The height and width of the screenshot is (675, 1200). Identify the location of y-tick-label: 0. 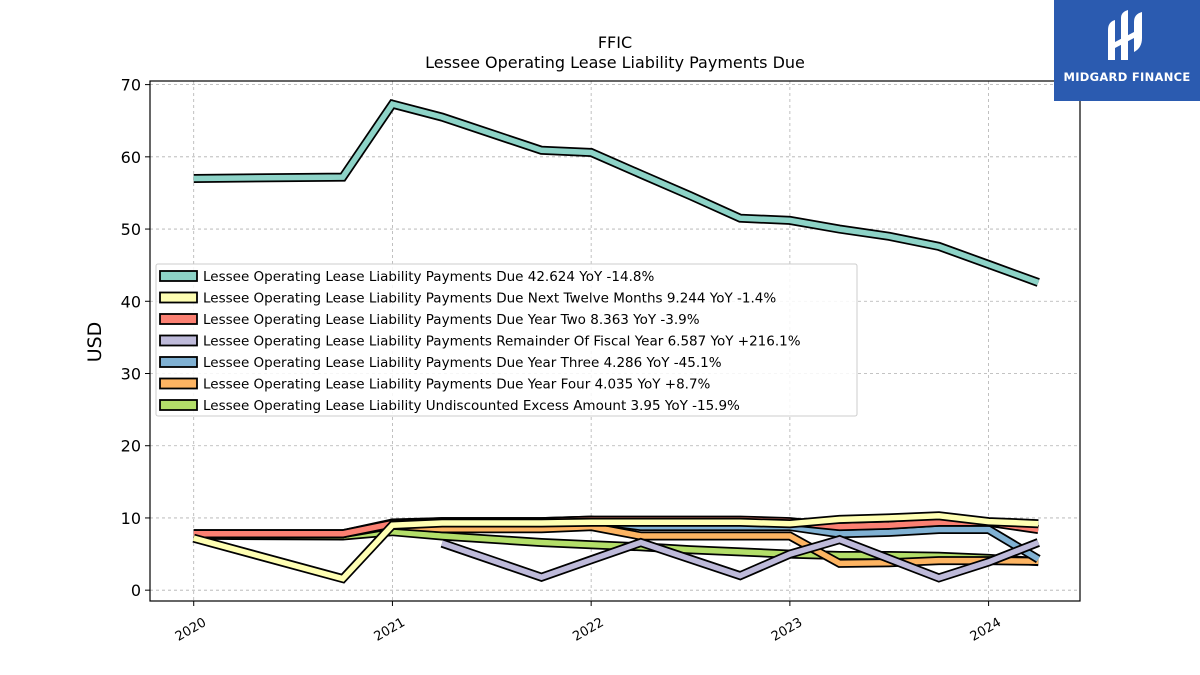
(136, 590).